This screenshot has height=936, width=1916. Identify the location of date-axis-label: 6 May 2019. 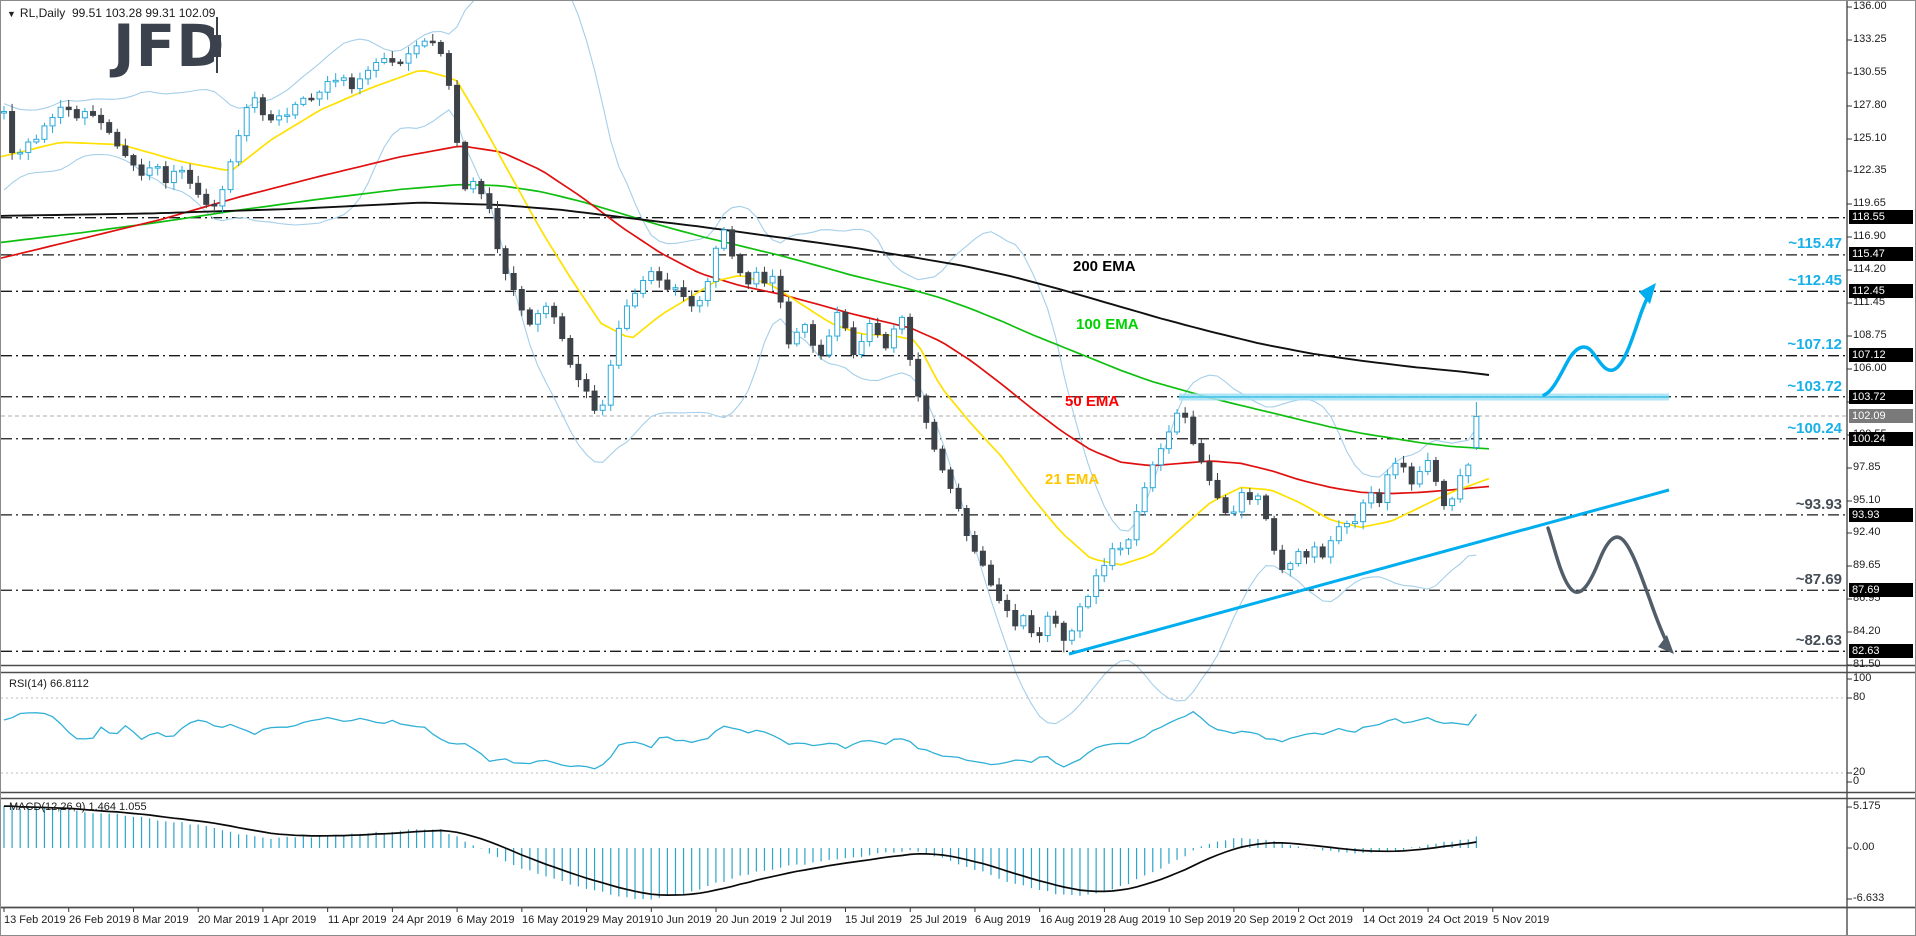
(486, 920).